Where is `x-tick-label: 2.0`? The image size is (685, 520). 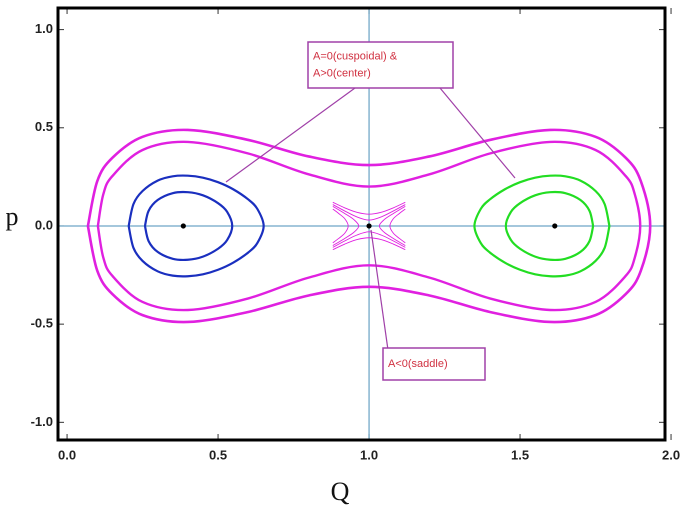 x-tick-label: 2.0 is located at coordinates (671, 454).